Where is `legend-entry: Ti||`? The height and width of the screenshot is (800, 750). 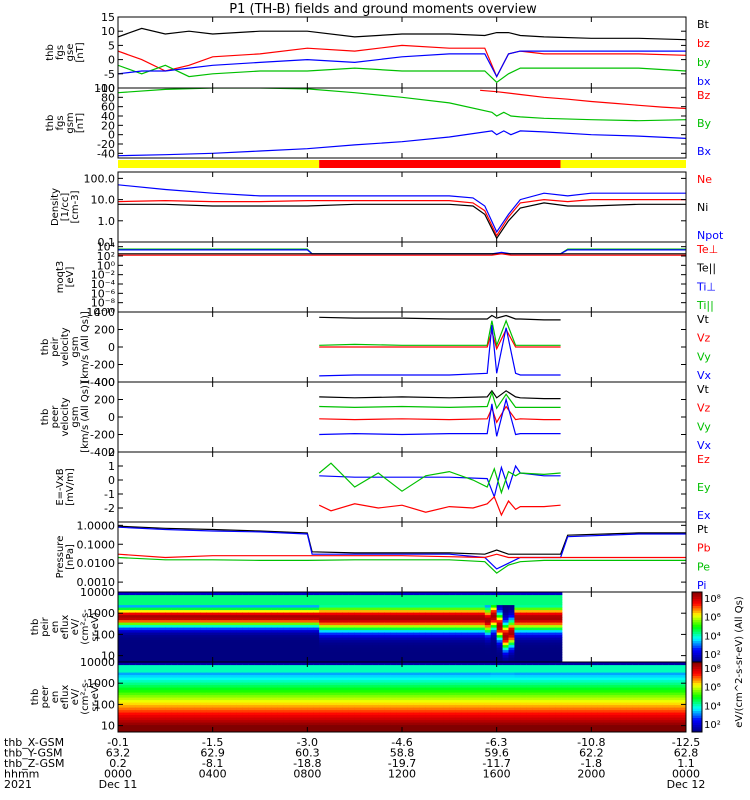 legend-entry: Ti|| is located at coordinates (705, 305).